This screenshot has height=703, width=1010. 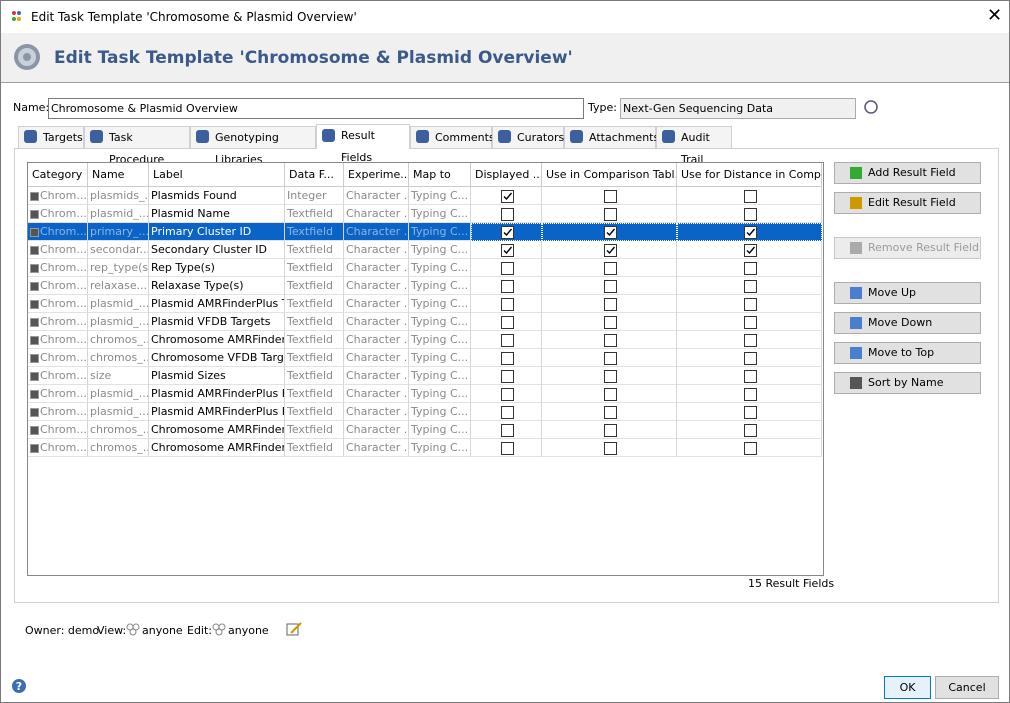 I want to click on action-button: Sort by Name, so click(x=907, y=383).